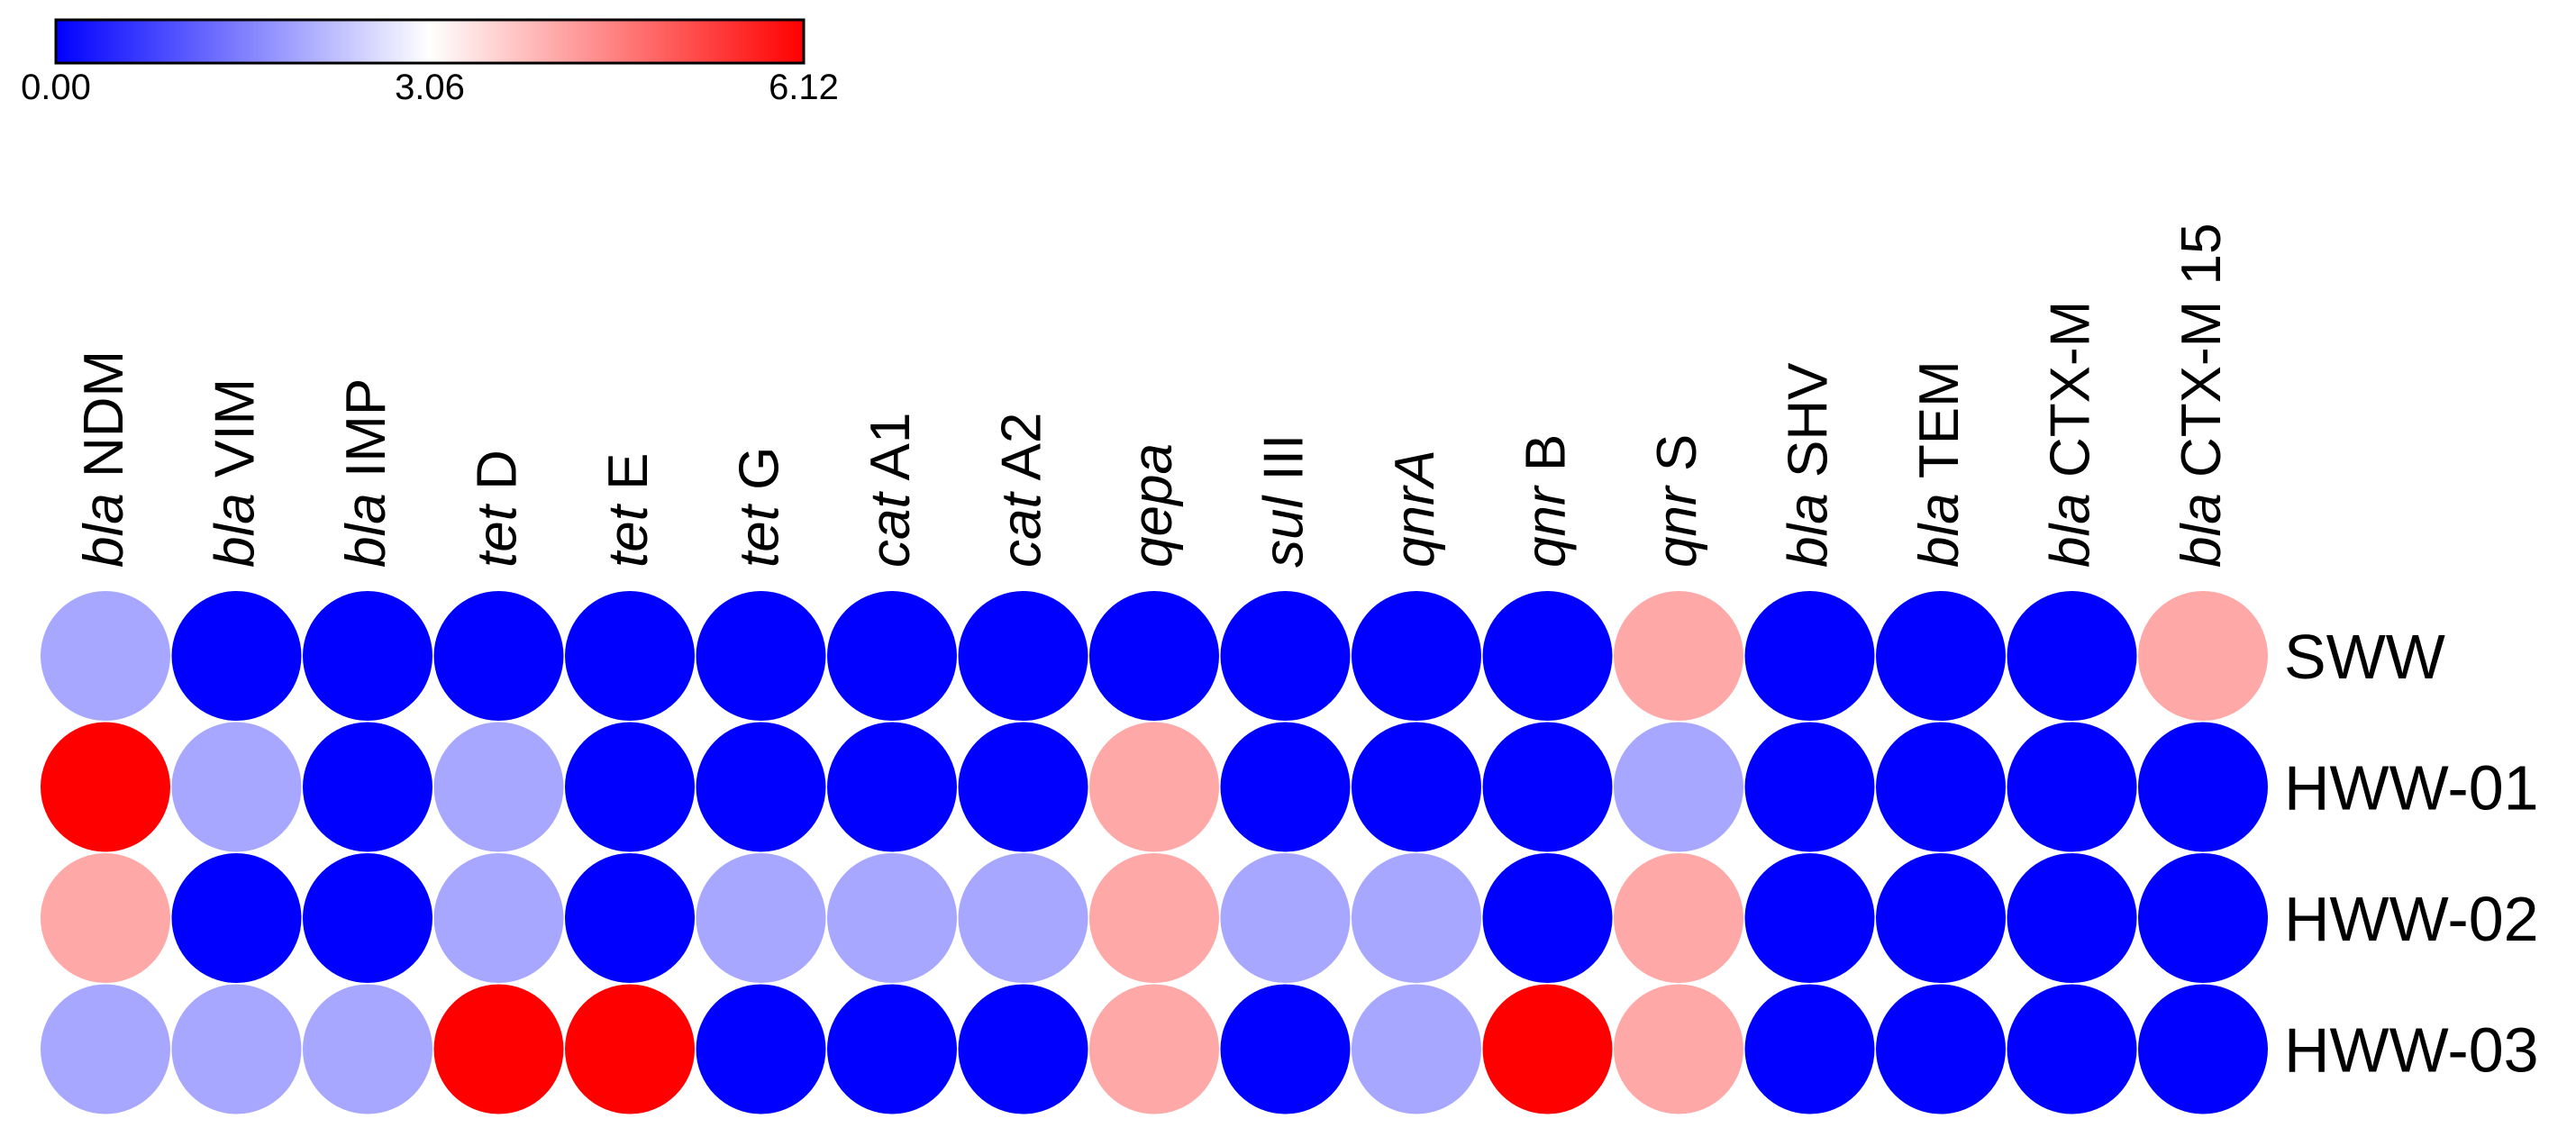  What do you see at coordinates (236, 473) in the screenshot?
I see `column-label: bla VIM` at bounding box center [236, 473].